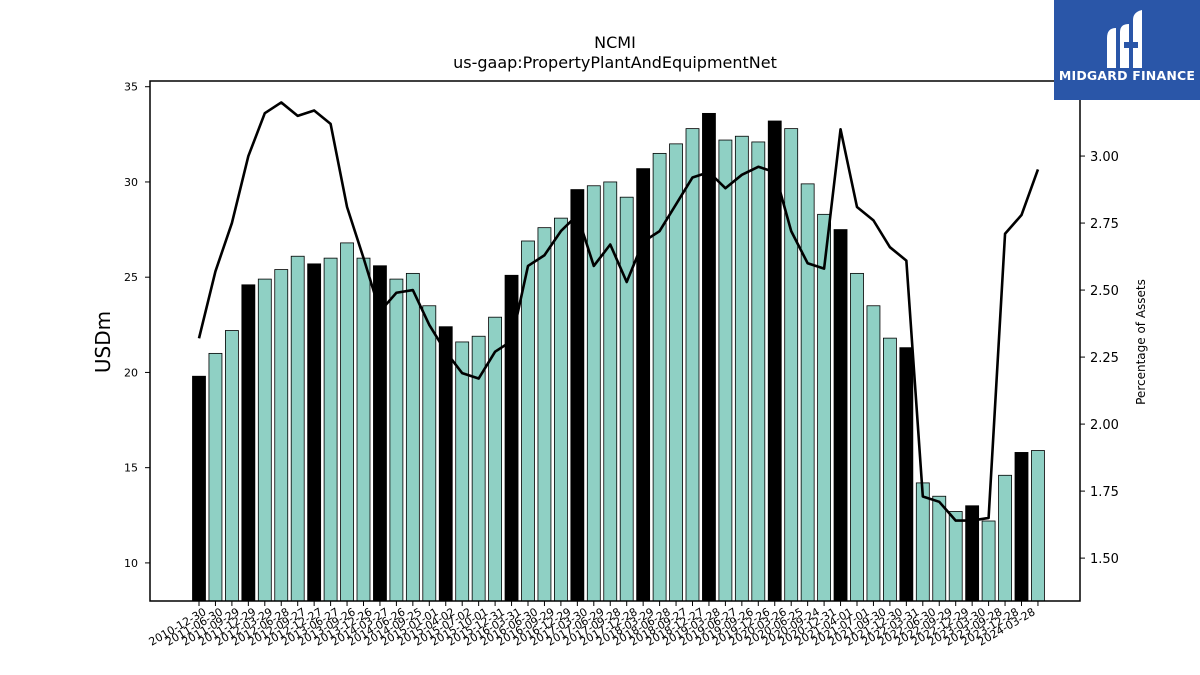  I want to click on brand-logo: MIDGARD FINANCE, so click(1127, 50).